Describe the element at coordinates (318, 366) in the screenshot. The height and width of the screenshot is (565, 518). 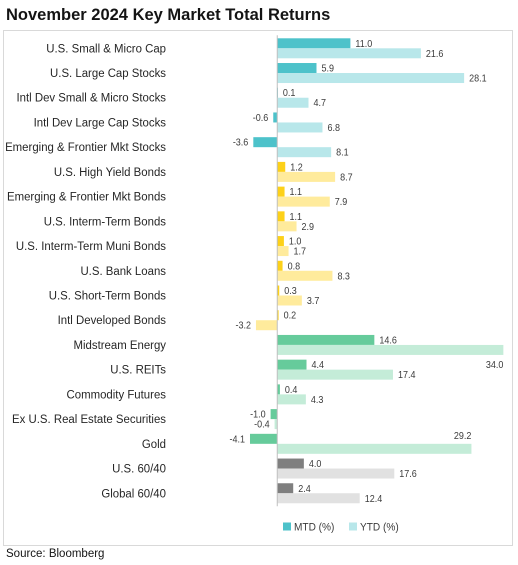
I see `mtd-value-label-13: 4.4` at that location.